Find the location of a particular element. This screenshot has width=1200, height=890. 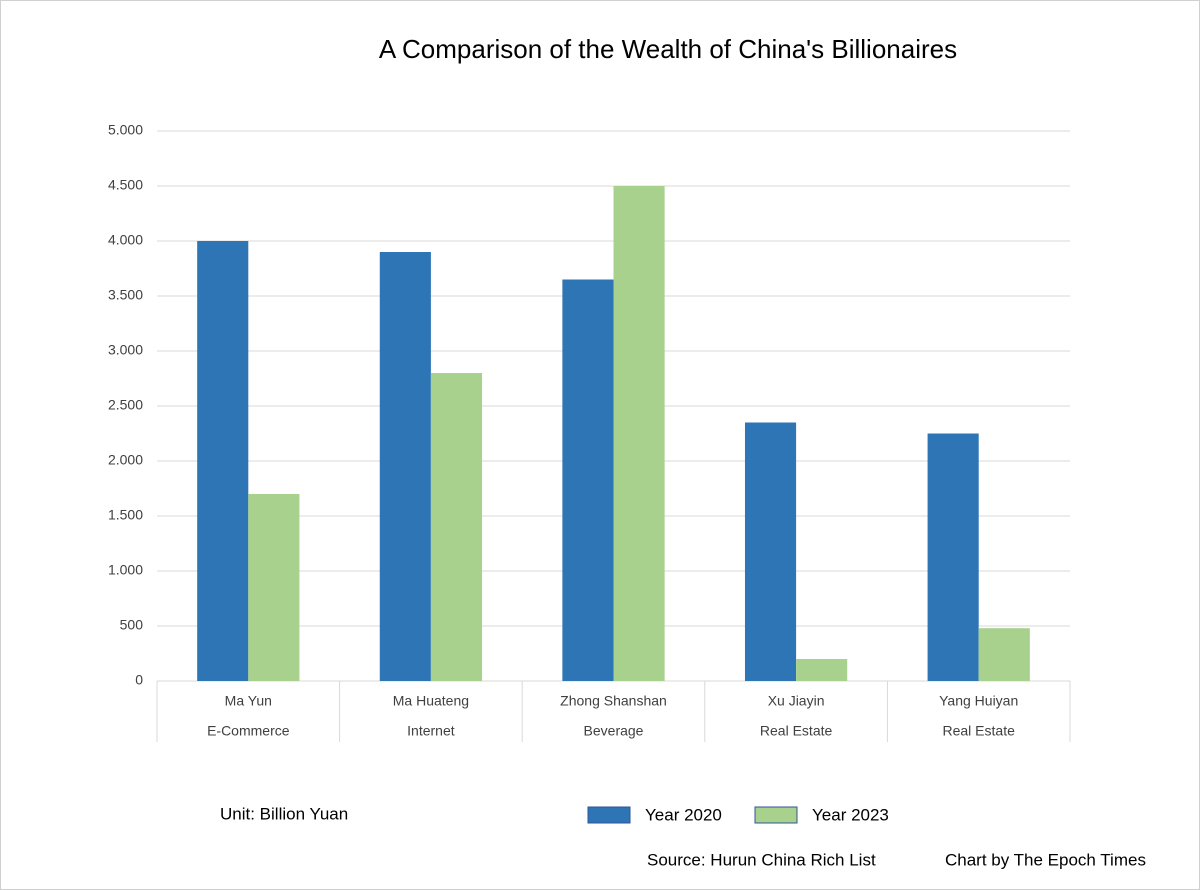

y-tick-label: 4.000 is located at coordinates (125, 240).